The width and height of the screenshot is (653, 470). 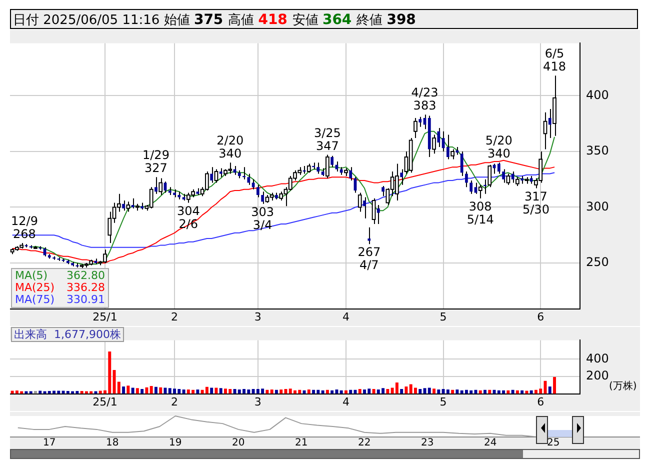 I want to click on annotation: 336.28, so click(x=85, y=287).